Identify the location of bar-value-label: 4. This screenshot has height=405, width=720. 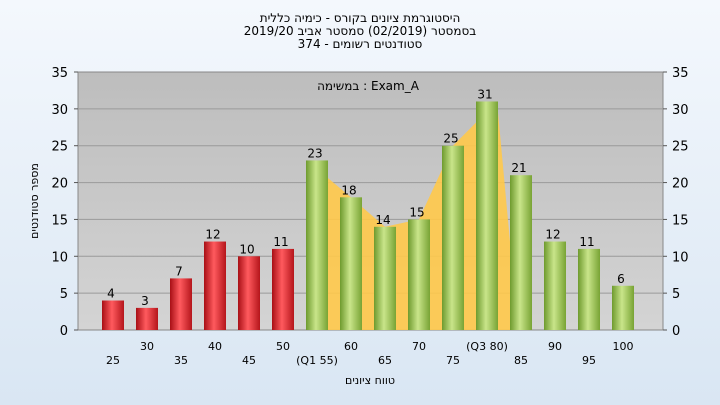
(111, 294).